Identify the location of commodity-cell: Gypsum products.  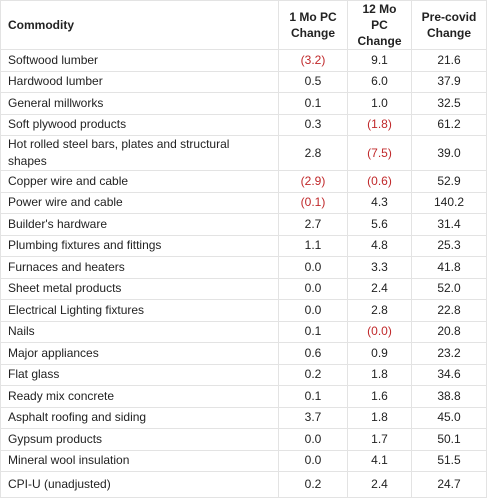
(139, 439).